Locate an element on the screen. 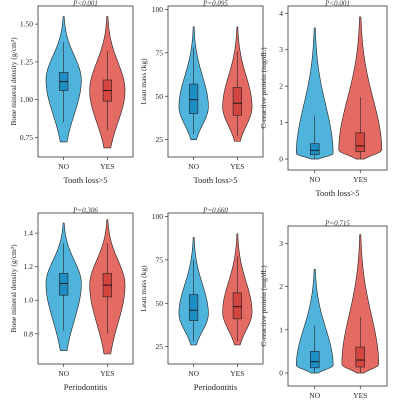 The height and width of the screenshot is (400, 400). y-tick-label: 1.0 is located at coordinates (29, 300).